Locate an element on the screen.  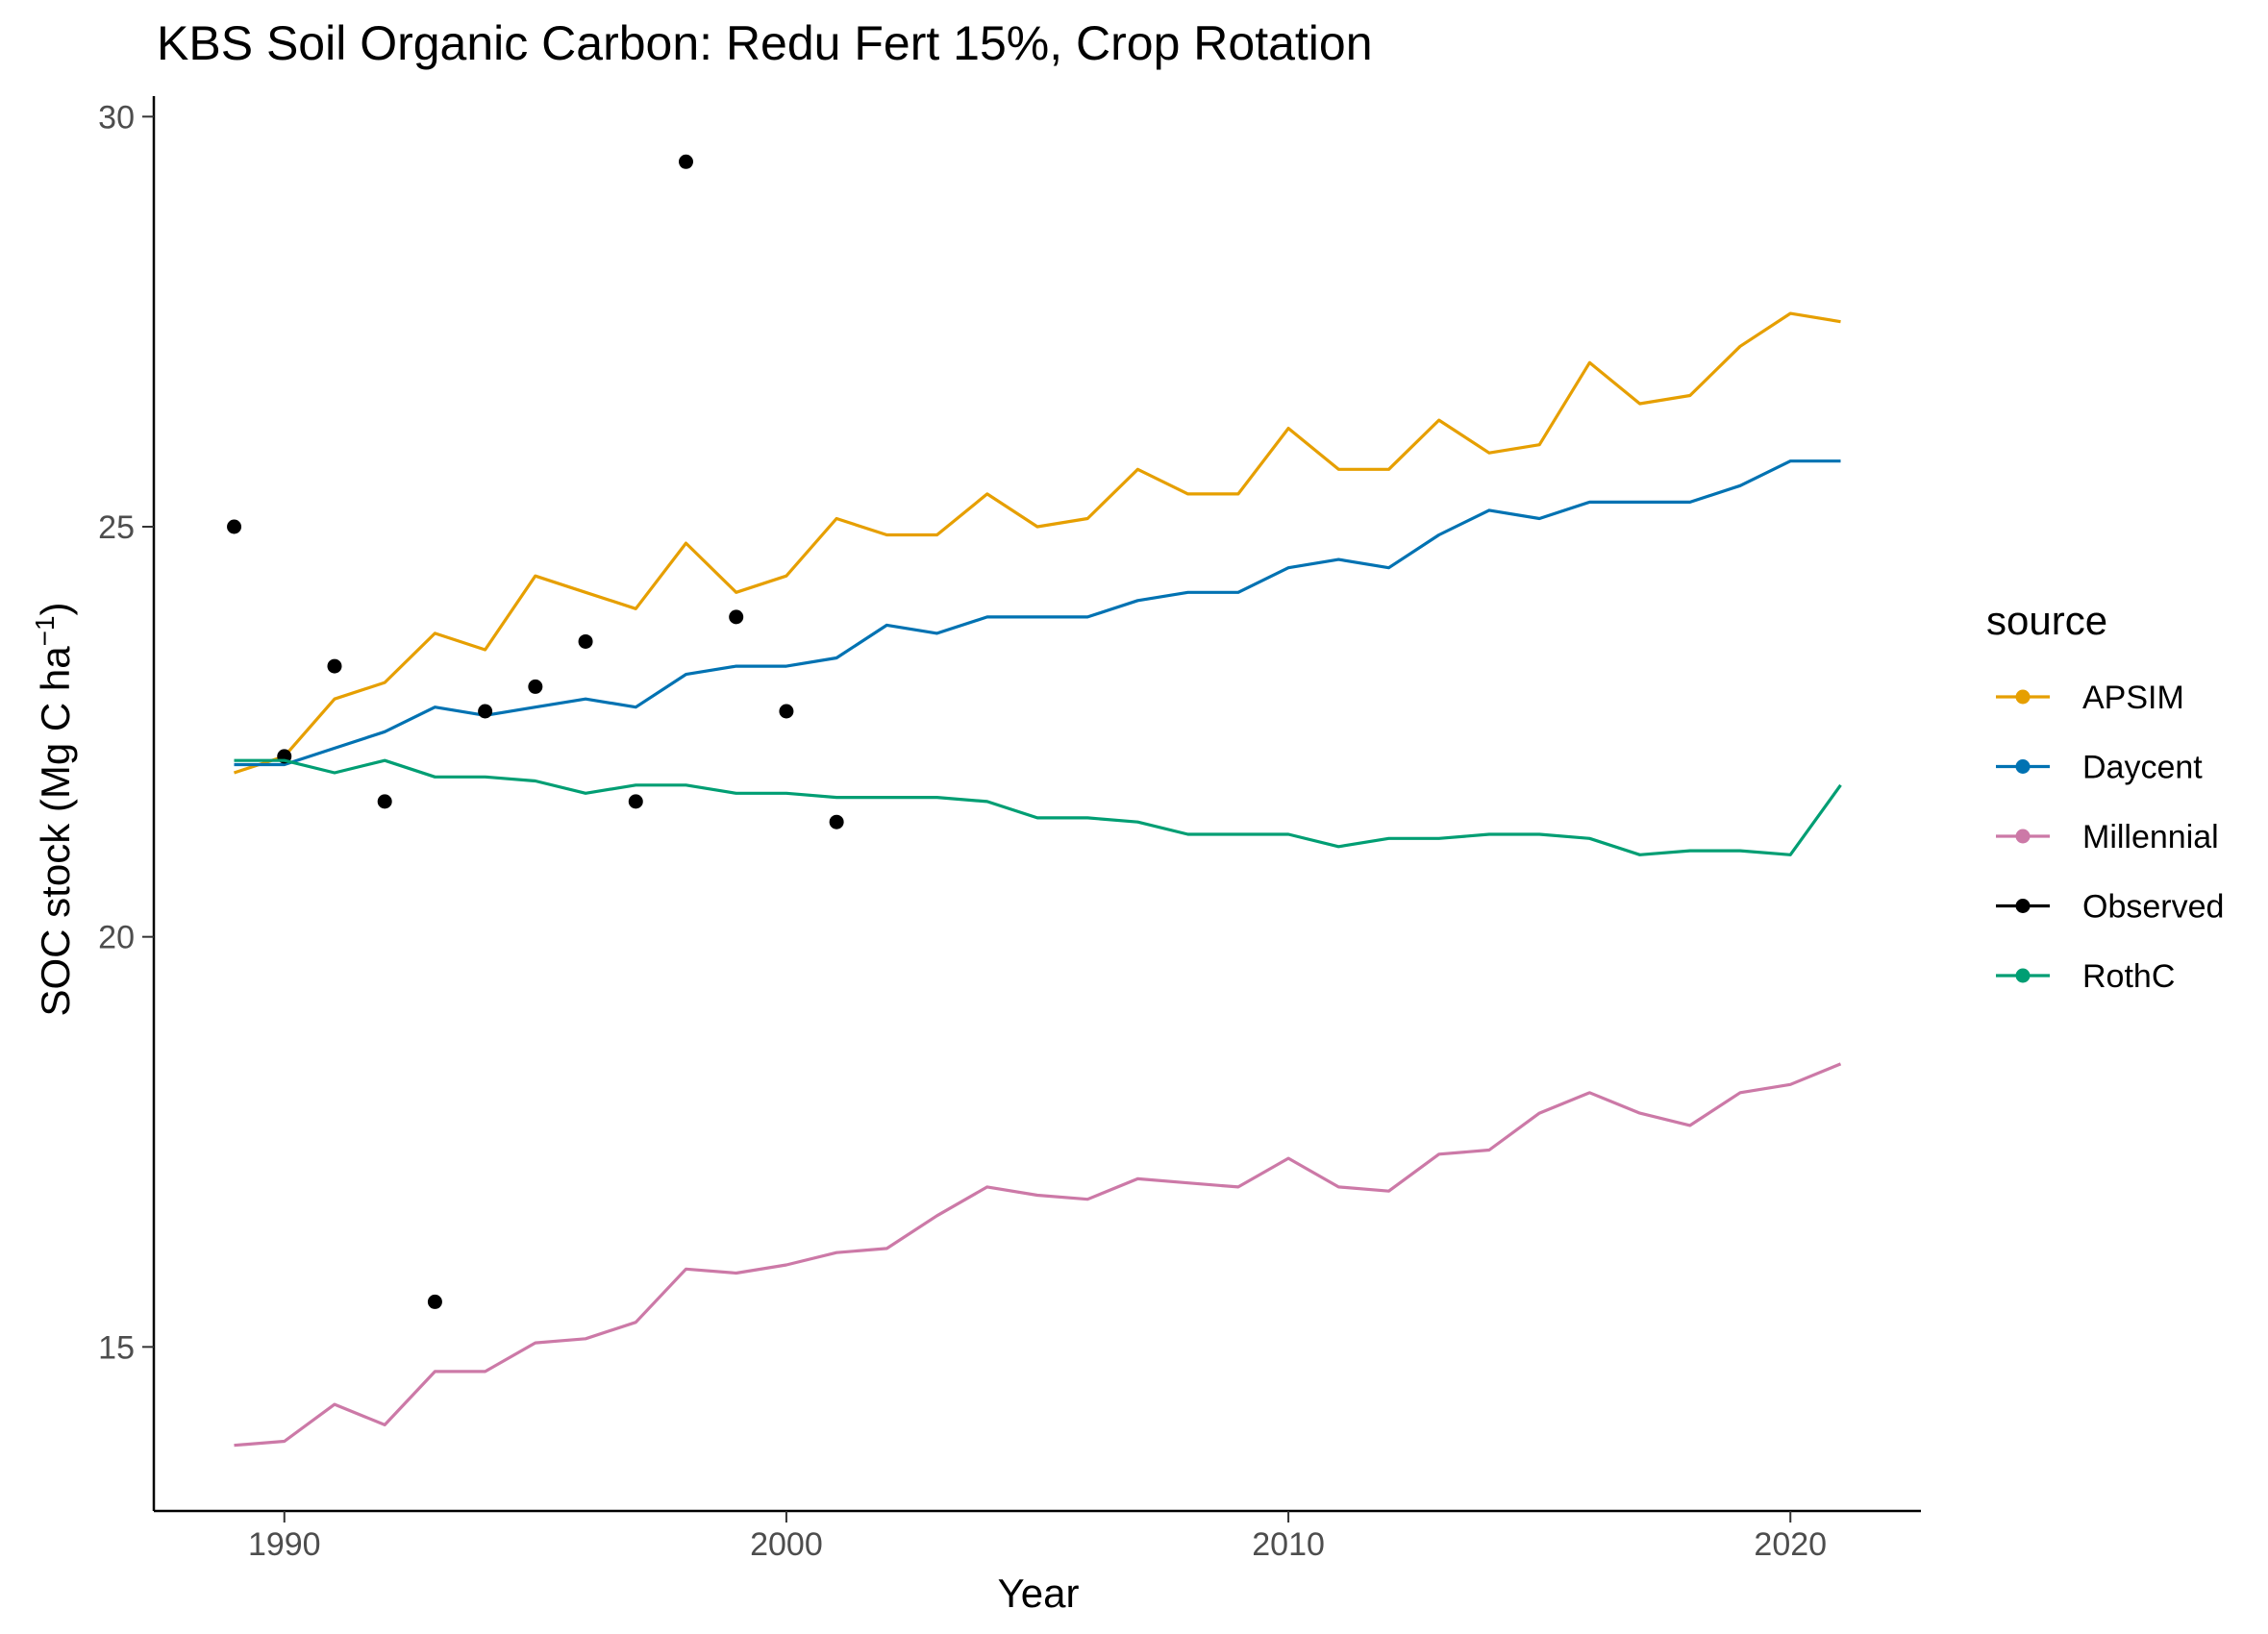
y-axis-title-main: SOC stock (Mg C ha is located at coordinates (55, 831).